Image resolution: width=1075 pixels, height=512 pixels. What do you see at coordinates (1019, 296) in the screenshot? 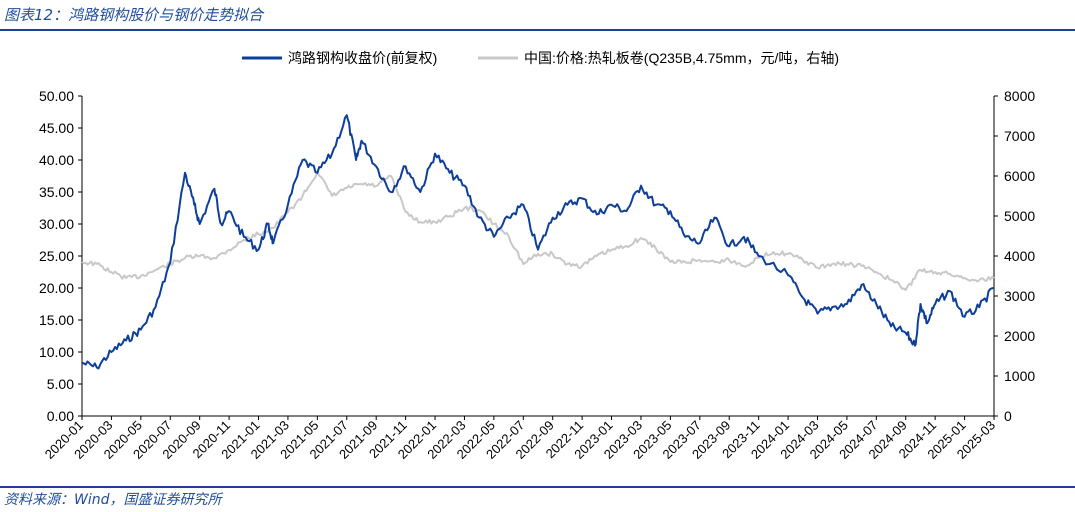
I see `y-right-tick-label: 3000` at bounding box center [1019, 296].